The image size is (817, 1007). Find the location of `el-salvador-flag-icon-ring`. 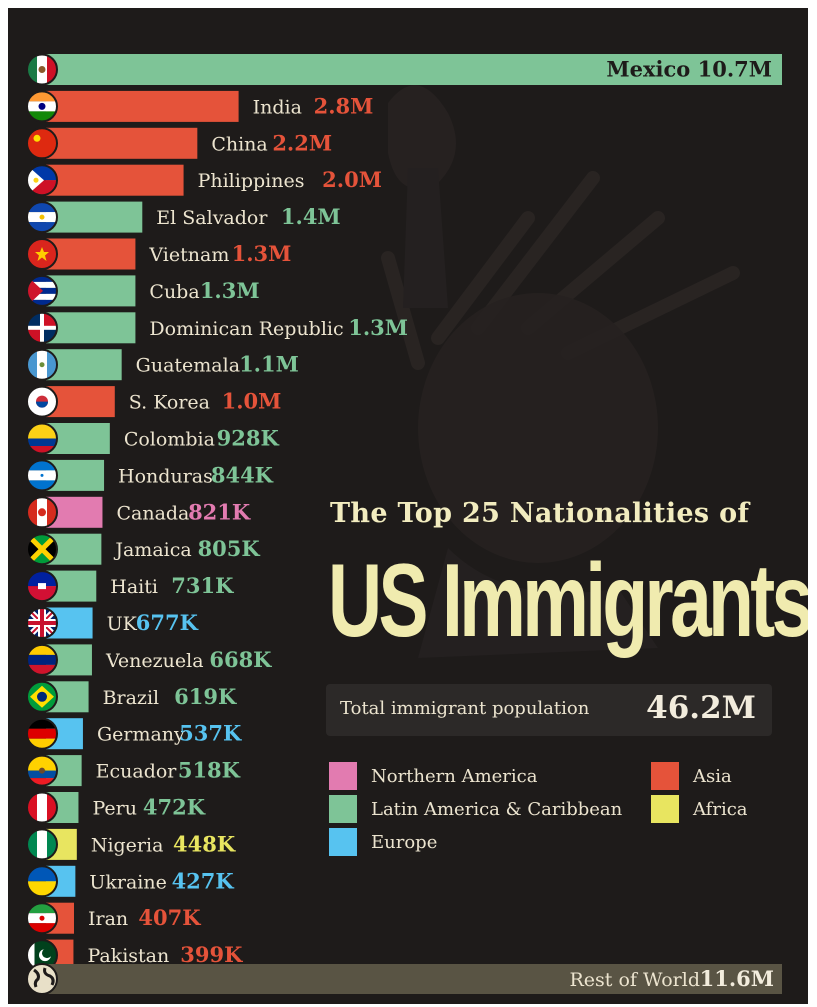

el-salvador-flag-icon-ring is located at coordinates (42, 217).